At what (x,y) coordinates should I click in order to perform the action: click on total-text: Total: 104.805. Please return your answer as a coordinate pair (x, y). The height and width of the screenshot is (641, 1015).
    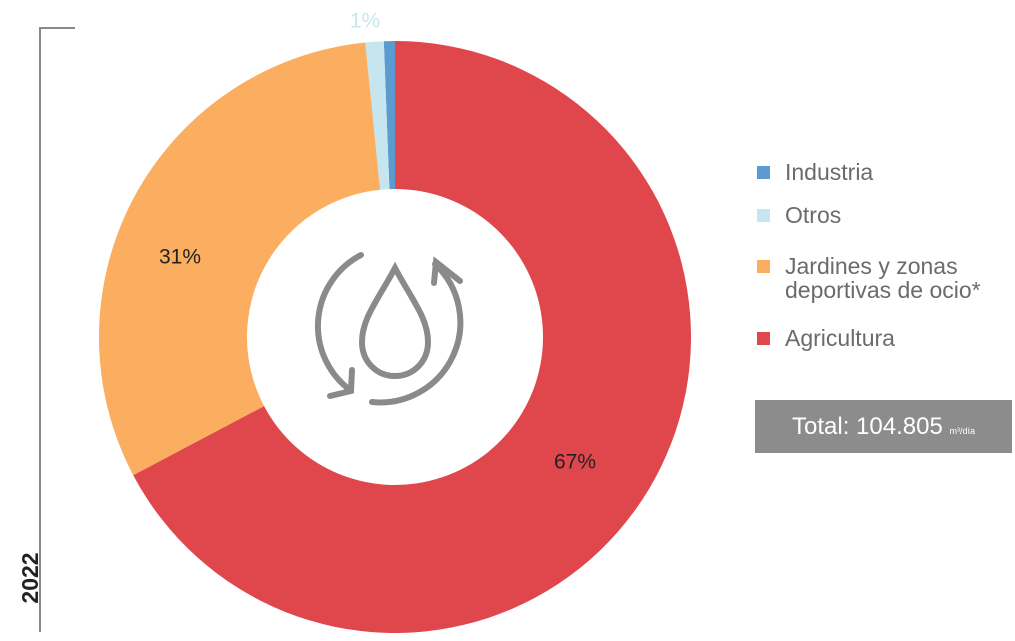
    Looking at the image, I should click on (867, 426).